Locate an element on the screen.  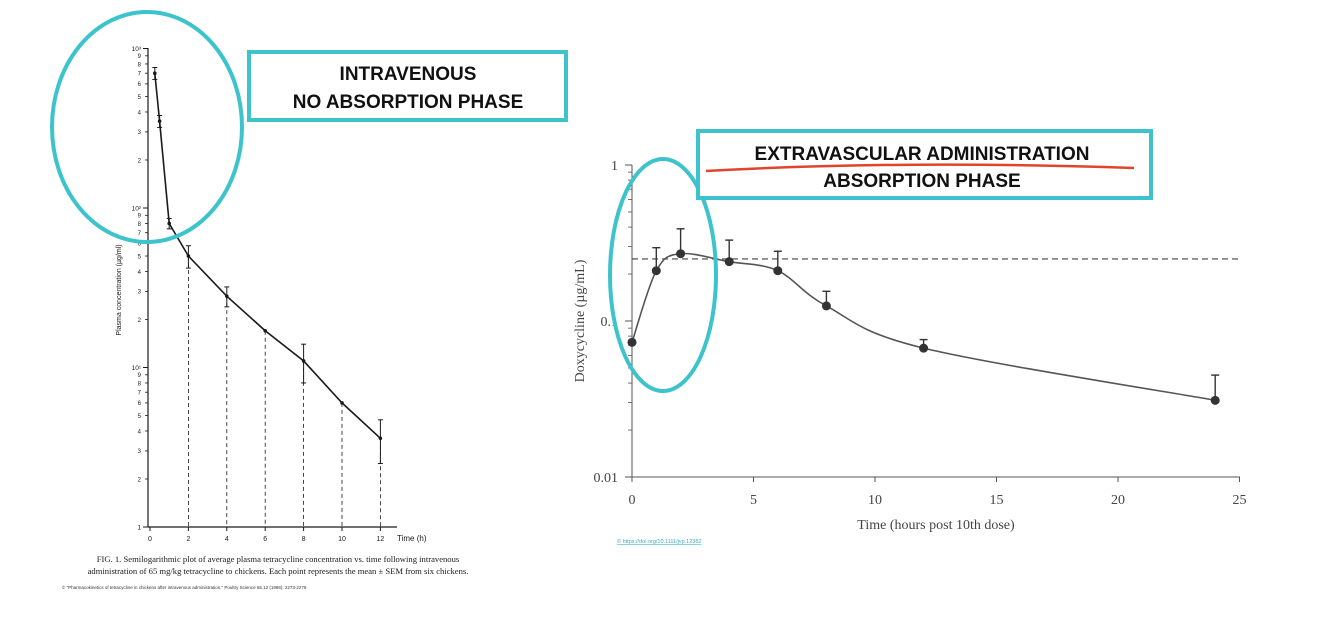
right-y-axis-label: Doxycycline (µg/mL) is located at coordinates (580, 320).